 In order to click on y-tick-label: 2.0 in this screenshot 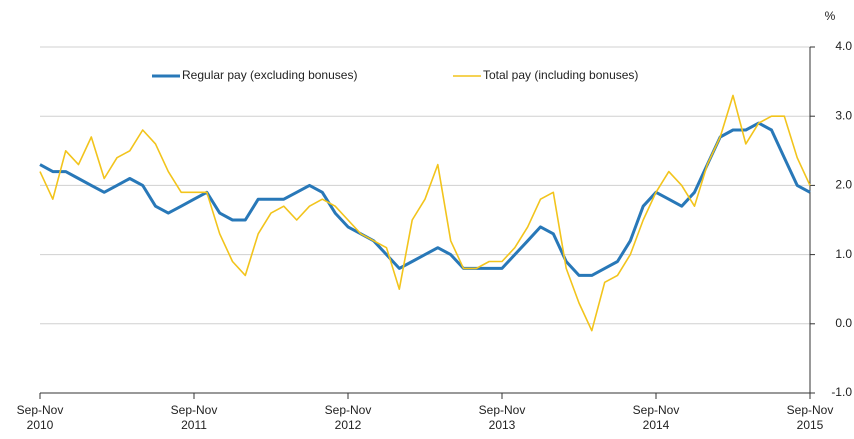, I will do `click(843, 185)`.